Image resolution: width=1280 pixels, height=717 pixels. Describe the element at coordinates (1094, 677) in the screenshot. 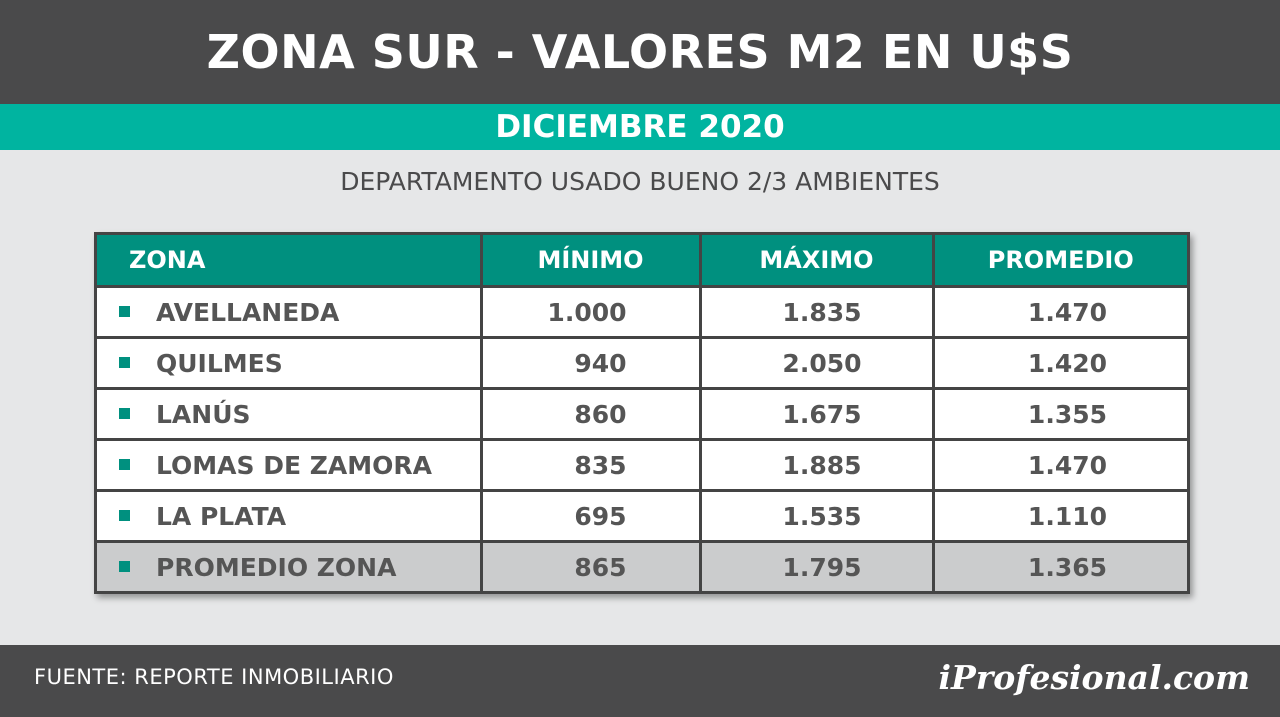

I see `brand-logo: iProfesional.com` at that location.